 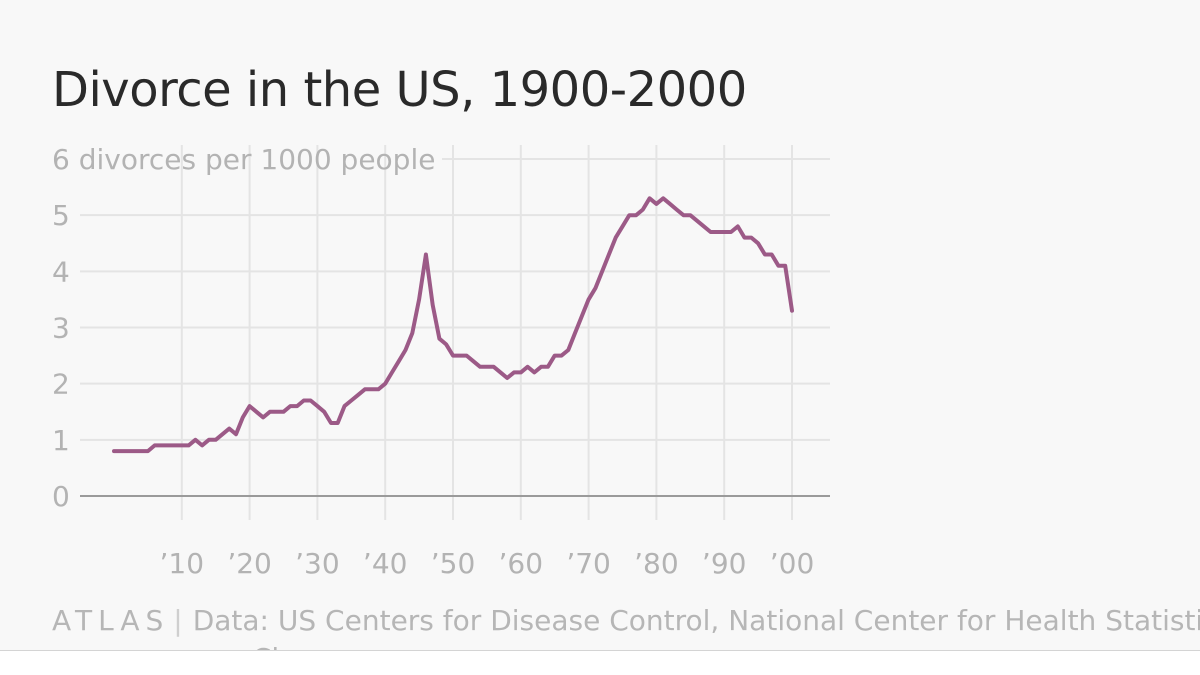 What do you see at coordinates (270, 646) in the screenshot?
I see `data-source-overflow: Ch` at bounding box center [270, 646].